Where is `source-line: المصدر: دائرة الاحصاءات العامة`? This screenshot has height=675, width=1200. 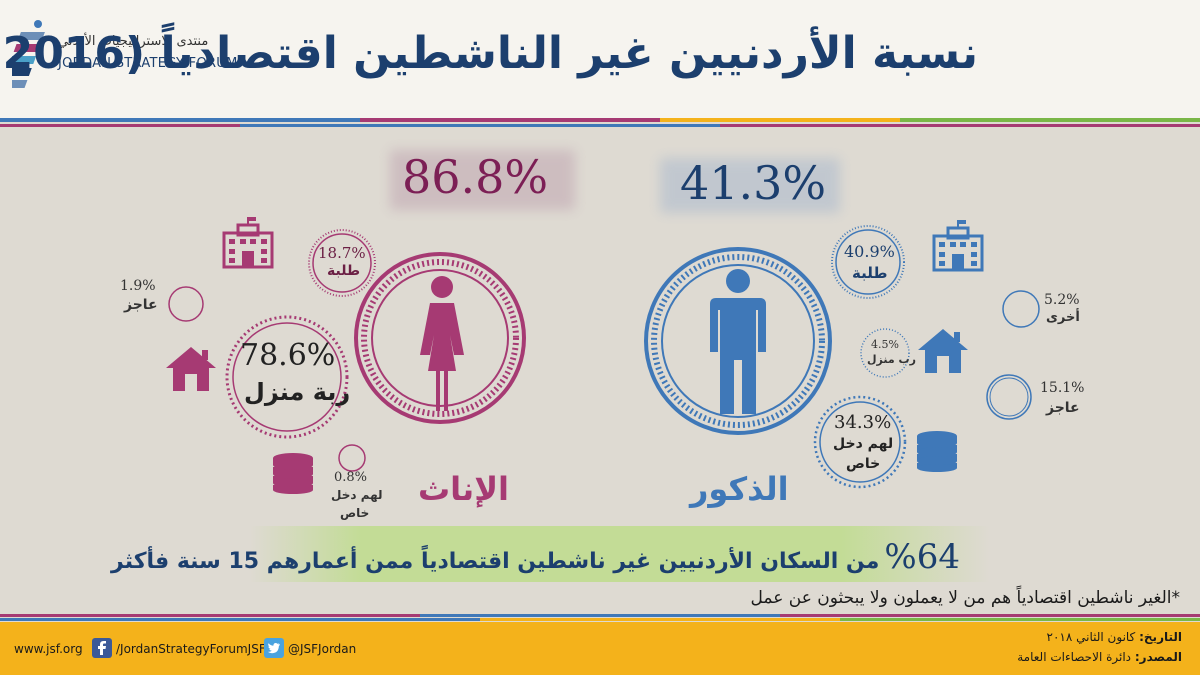
source-line: المصدر: دائرة الاحصاءات العامة is located at coordinates (1099, 657).